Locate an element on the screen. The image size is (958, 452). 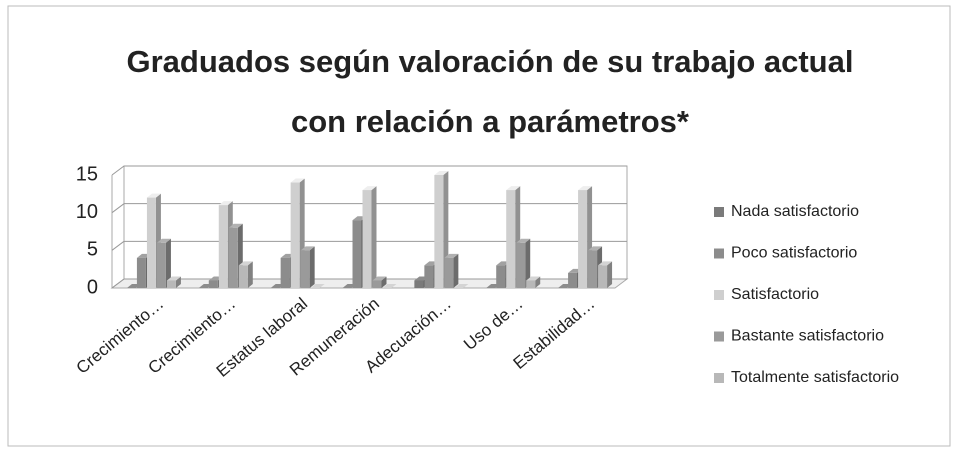
y-tick-label: 5 is located at coordinates (92, 250).